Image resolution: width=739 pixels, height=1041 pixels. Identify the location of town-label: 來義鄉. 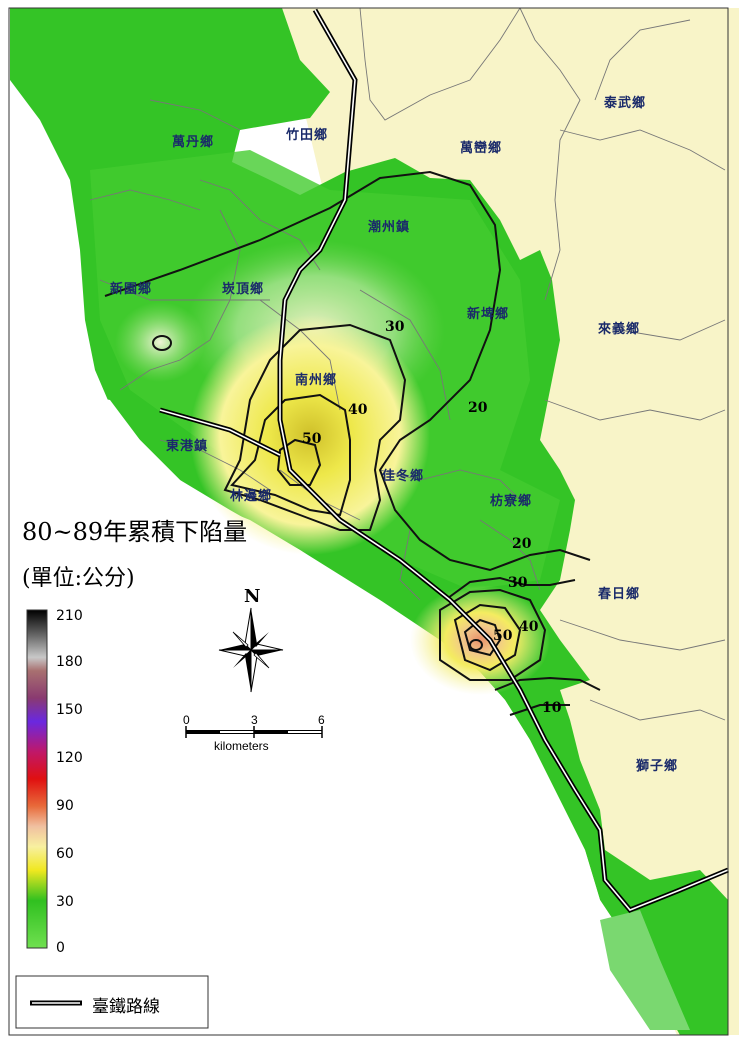
(619, 329).